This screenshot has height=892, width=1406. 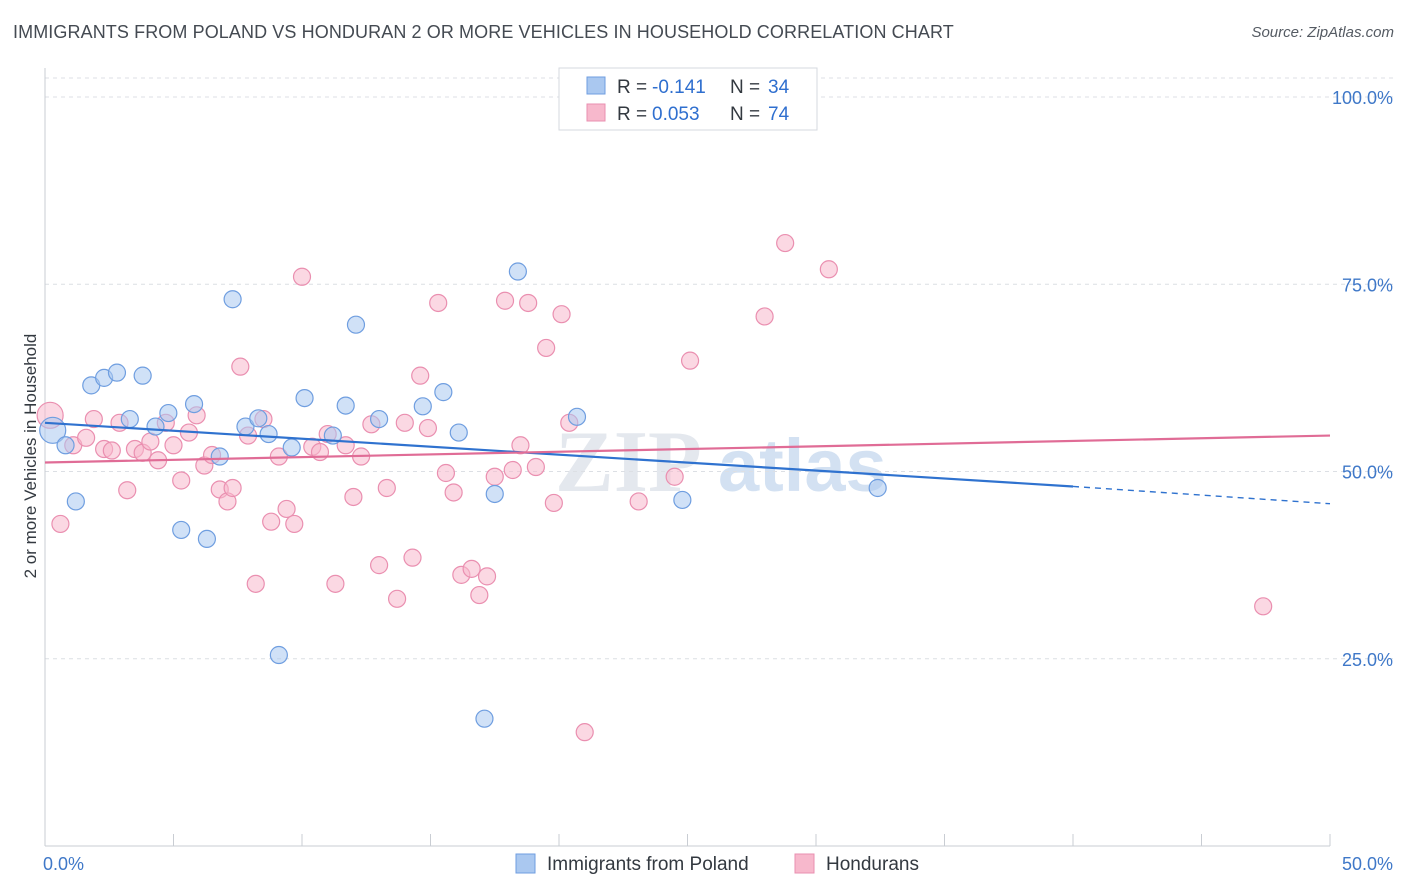 What do you see at coordinates (1367, 473) in the screenshot?
I see `y-tick-label-50: 50.0%` at bounding box center [1367, 473].